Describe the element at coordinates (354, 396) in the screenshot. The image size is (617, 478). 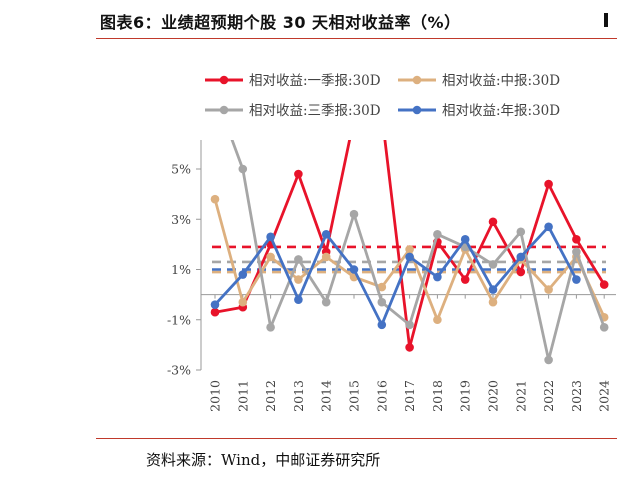
I see `x-tick-label: 2015` at that location.